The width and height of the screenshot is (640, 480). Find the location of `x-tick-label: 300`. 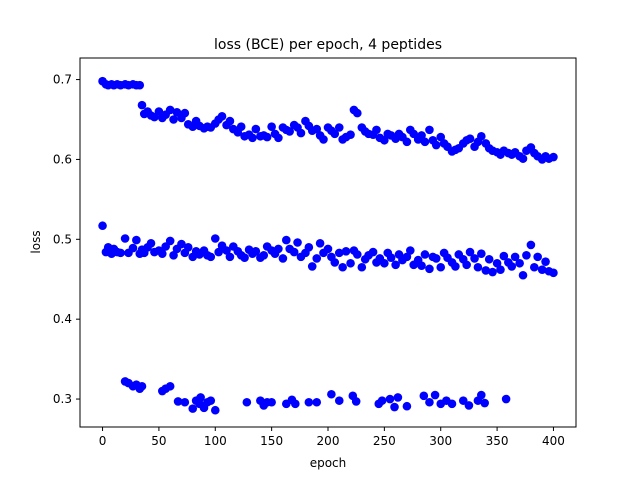

x-tick-label: 300 is located at coordinates (440, 441).